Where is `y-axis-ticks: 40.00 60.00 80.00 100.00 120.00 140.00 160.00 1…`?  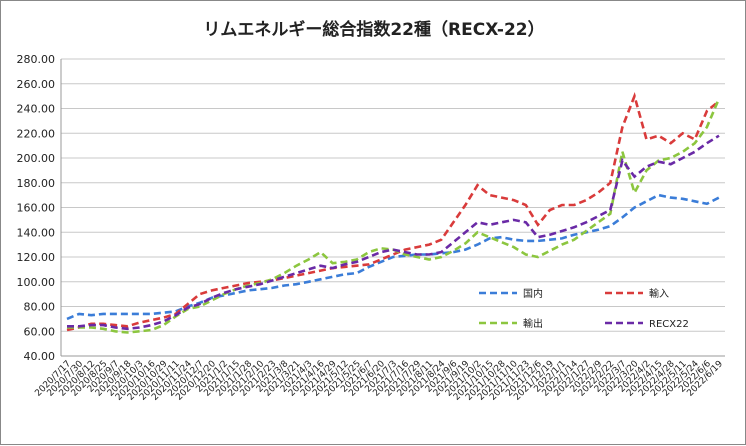 y-axis-ticks: 40.00 60.00 80.00 100.00 120.00 140.00 160.00 1… is located at coordinates (36, 208).